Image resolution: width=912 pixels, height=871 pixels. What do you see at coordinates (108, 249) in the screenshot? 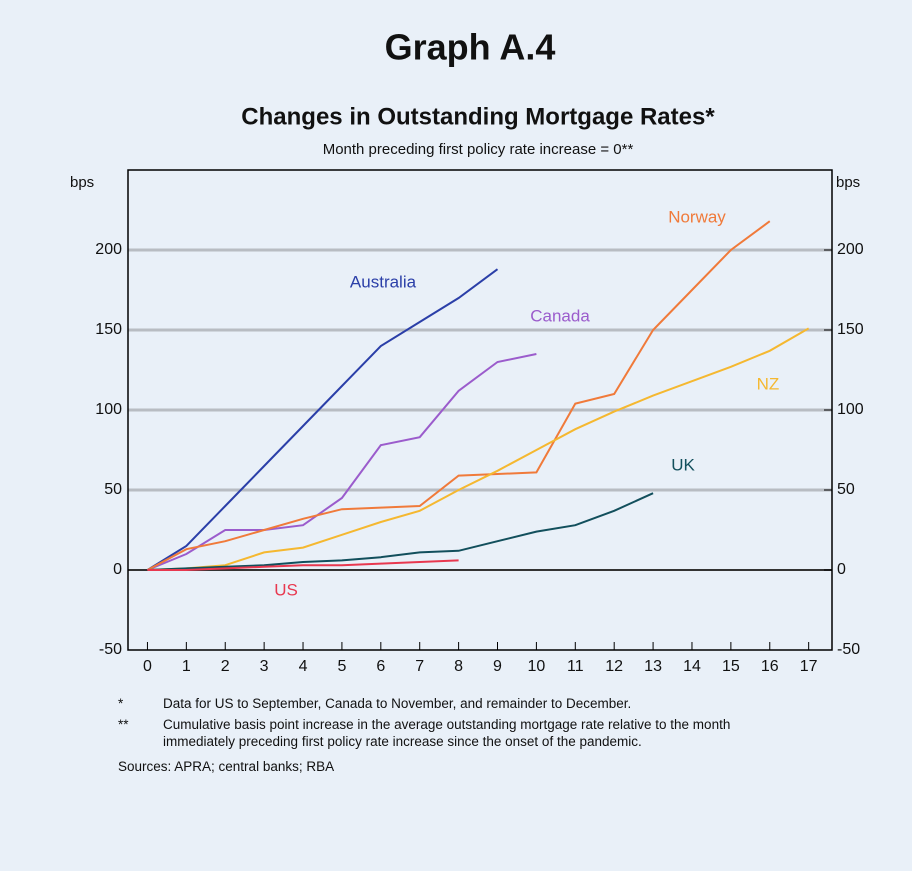
I see `y-tick-label: 200` at bounding box center [108, 249].